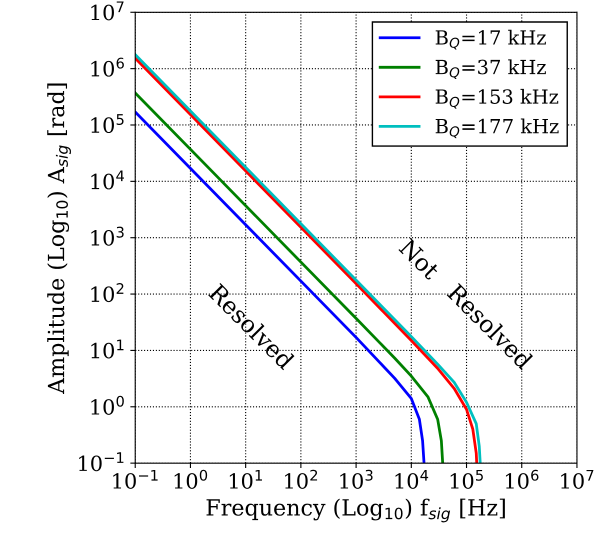 The image size is (601, 558). What do you see at coordinates (246, 479) in the screenshot?
I see `x-tick-label: 10$^{1}$` at bounding box center [246, 479].